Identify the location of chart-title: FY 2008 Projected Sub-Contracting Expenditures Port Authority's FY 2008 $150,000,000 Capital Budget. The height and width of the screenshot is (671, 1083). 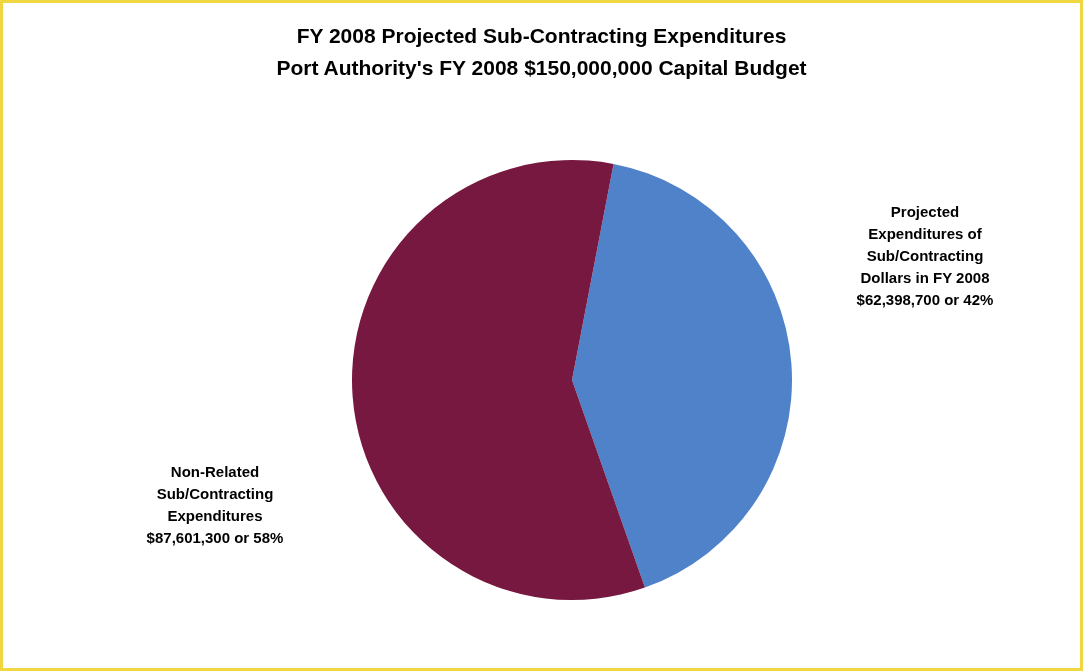
(541, 51).